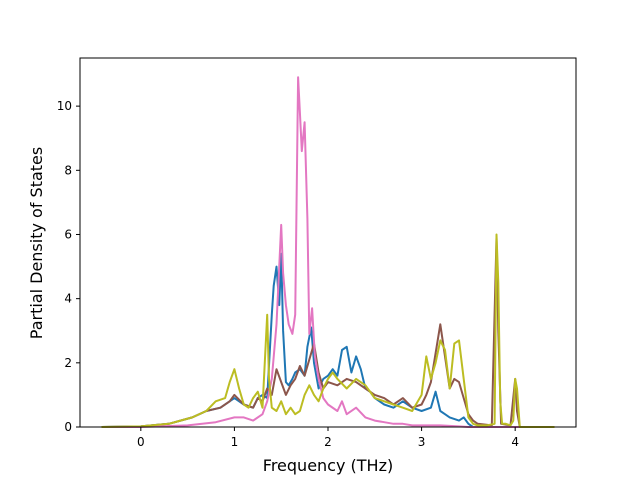 Image resolution: width=640 pixels, height=480 pixels. I want to click on x-tick-label: 2, so click(328, 442).